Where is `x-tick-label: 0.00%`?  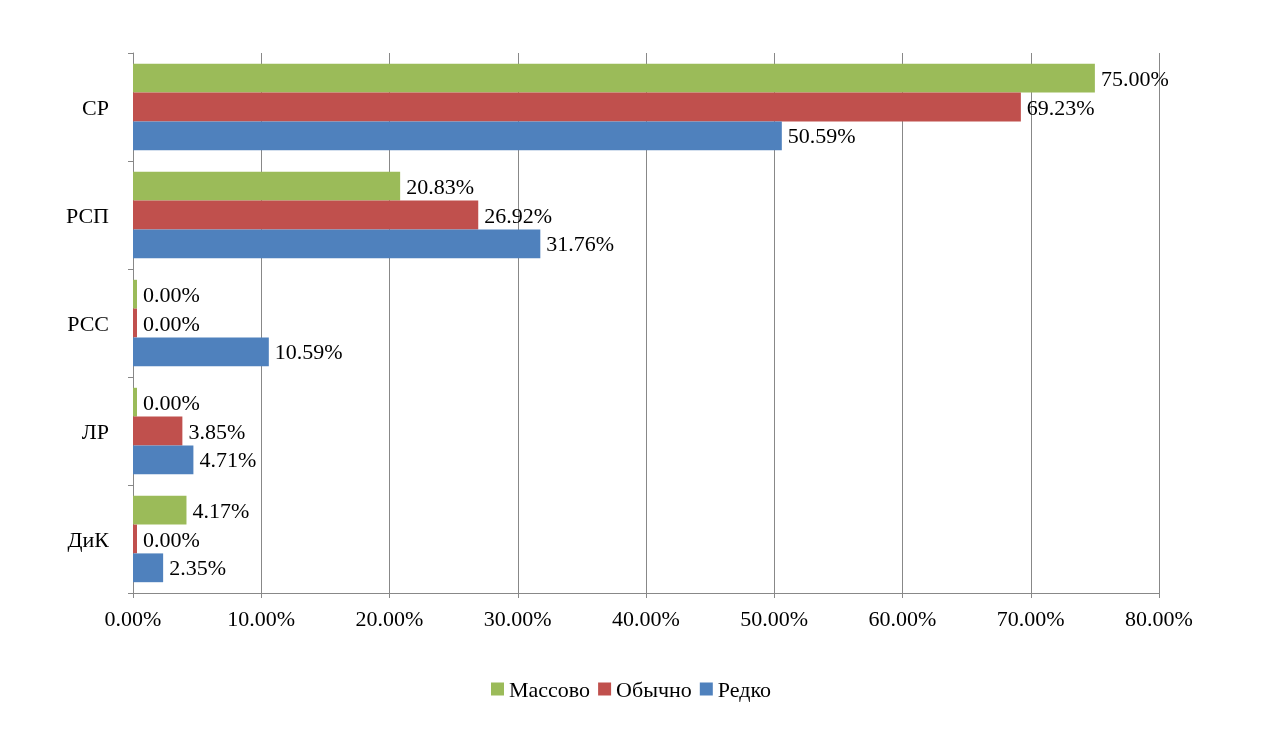
x-tick-label: 0.00% is located at coordinates (133, 618).